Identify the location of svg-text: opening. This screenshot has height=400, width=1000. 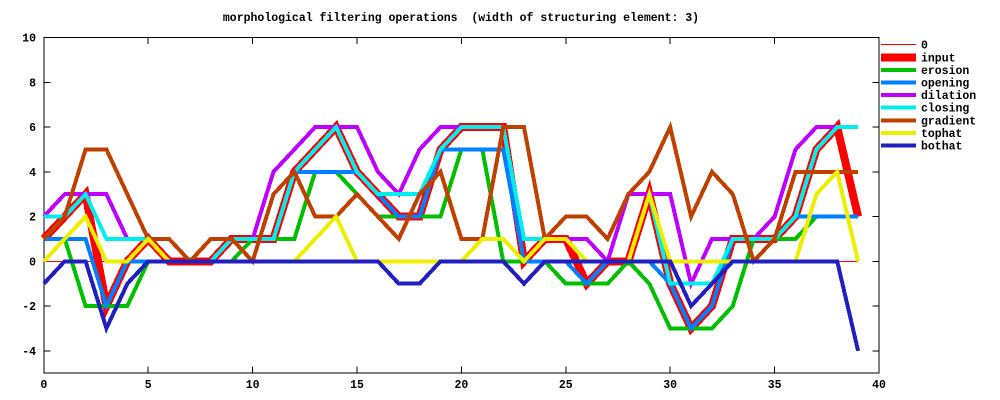
(945, 84).